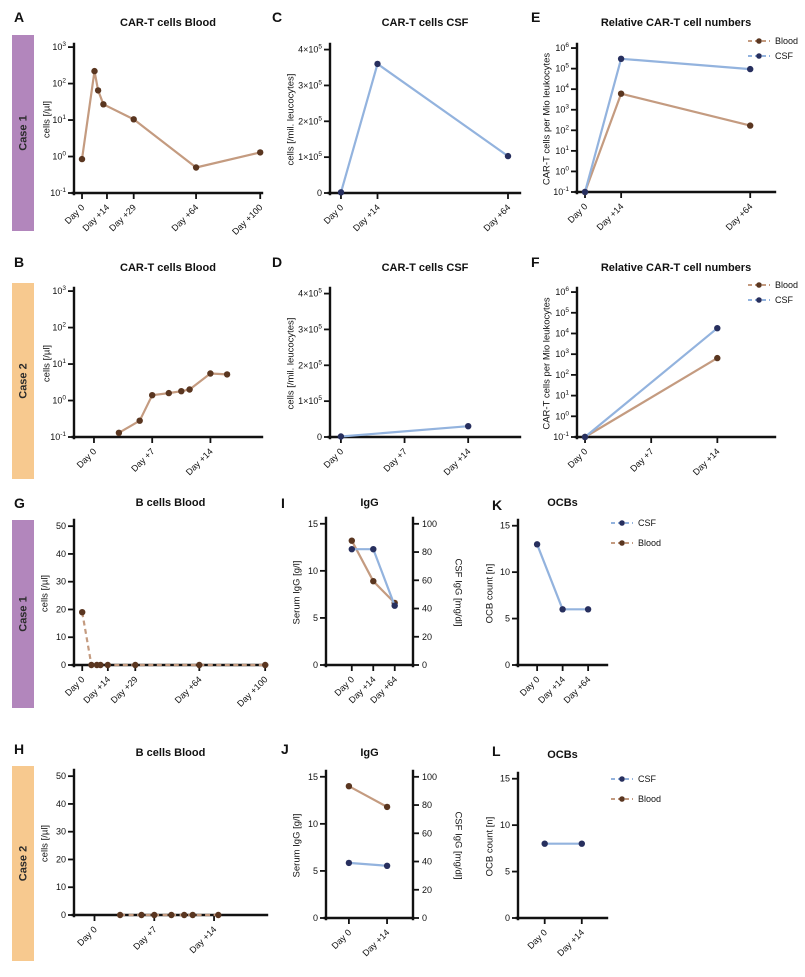  What do you see at coordinates (562, 374) in the screenshot?
I see `y-tick-label: 10²` at bounding box center [562, 374].